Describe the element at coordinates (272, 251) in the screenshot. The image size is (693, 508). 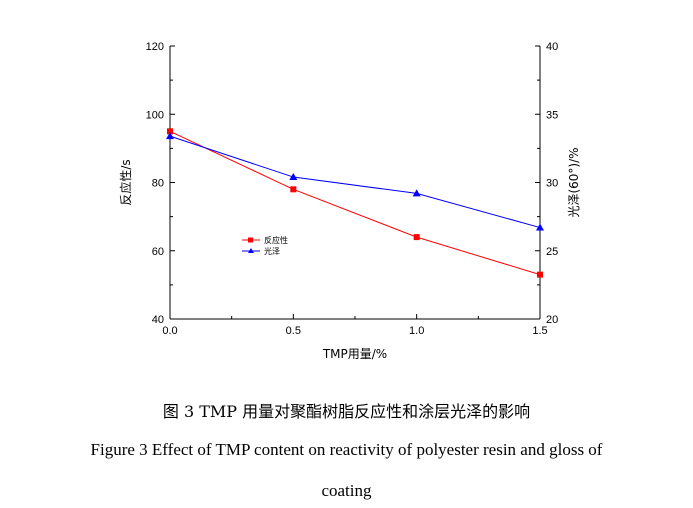
I see `legend-gloss-label: 光泽` at that location.